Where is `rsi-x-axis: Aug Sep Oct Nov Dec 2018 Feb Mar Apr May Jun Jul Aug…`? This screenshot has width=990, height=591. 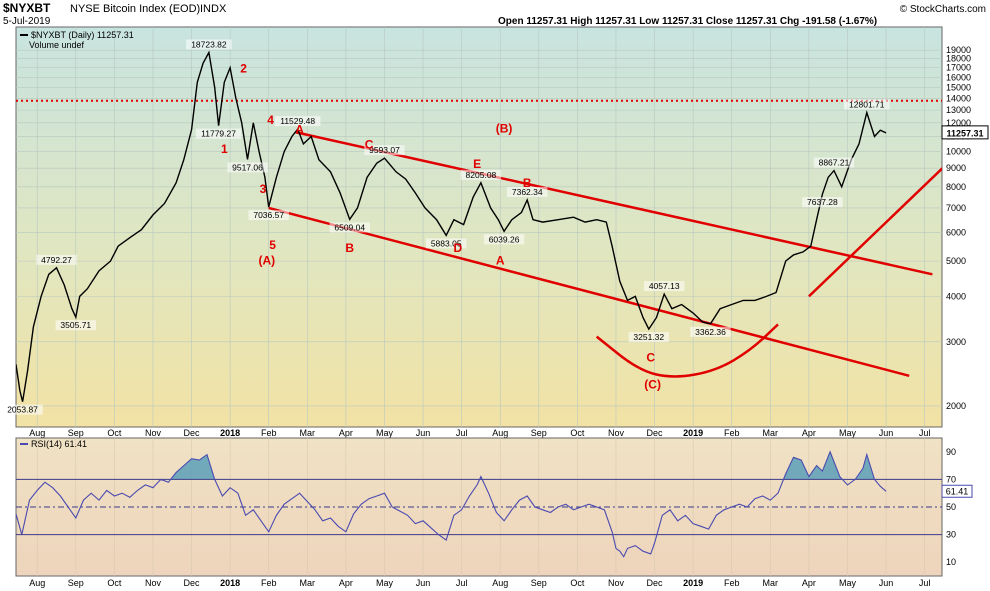
rsi-x-axis: Aug Sep Oct Nov Dec 2018 Feb Mar Apr May Jun Jul Aug… is located at coordinates (479, 583).